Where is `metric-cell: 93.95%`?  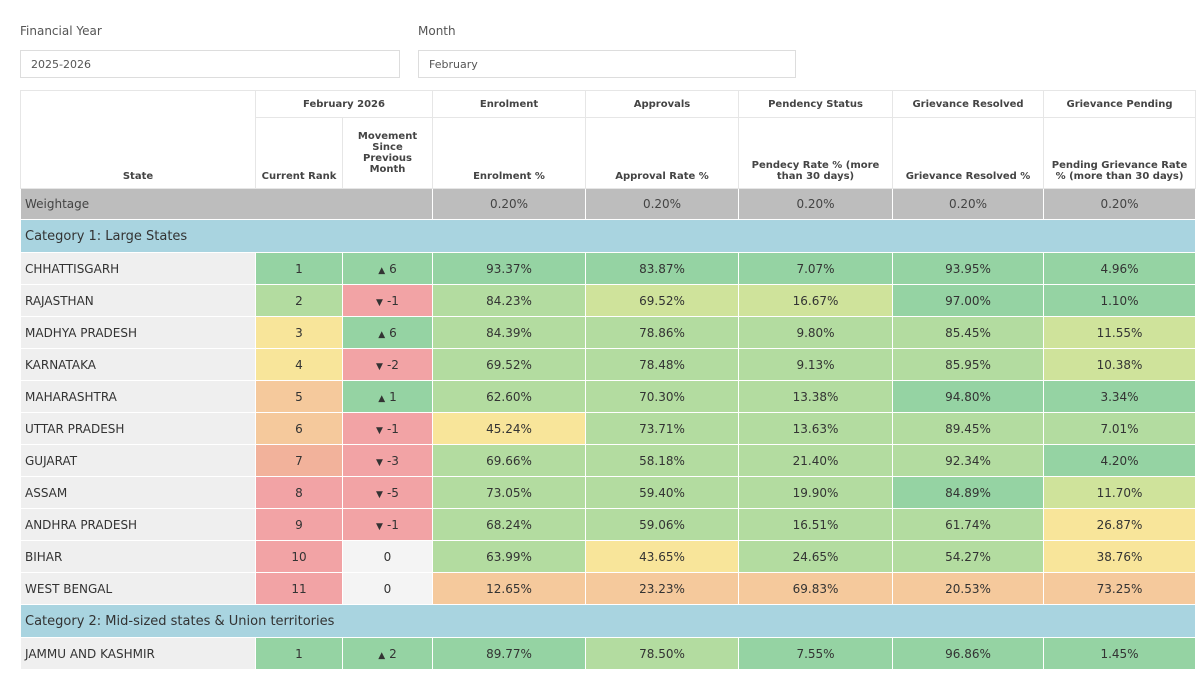 metric-cell: 93.95% is located at coordinates (968, 268).